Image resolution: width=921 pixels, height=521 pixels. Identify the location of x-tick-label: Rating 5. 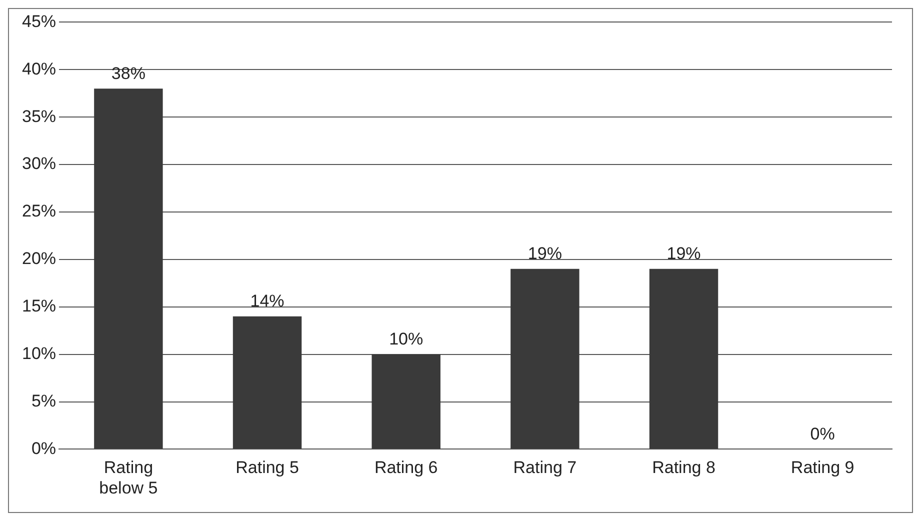
(267, 468).